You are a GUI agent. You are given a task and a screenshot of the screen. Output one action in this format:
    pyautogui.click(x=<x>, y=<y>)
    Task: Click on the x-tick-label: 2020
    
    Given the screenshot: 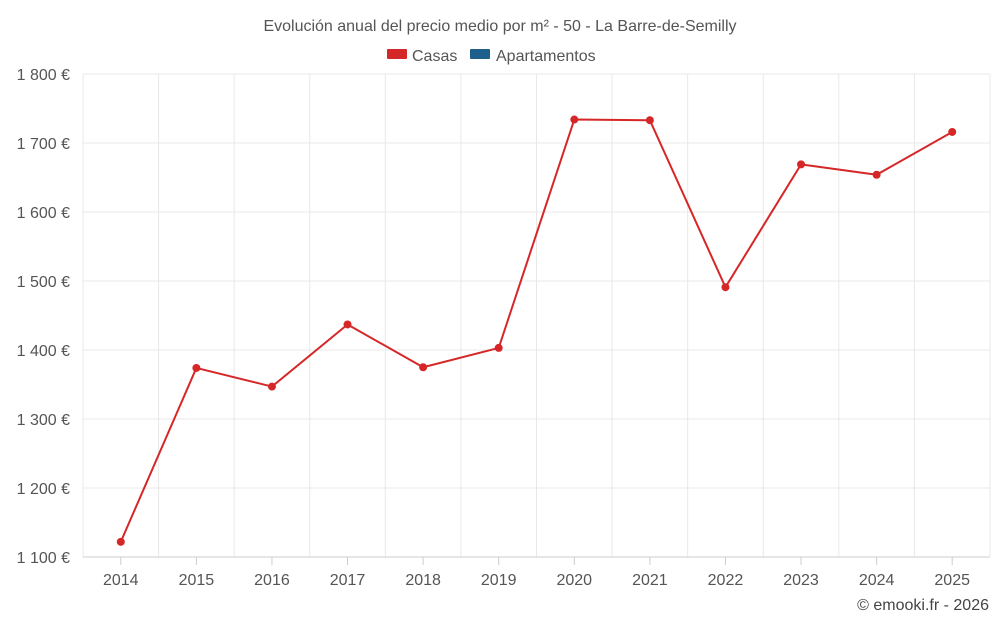 What is the action you would take?
    pyautogui.click(x=574, y=580)
    